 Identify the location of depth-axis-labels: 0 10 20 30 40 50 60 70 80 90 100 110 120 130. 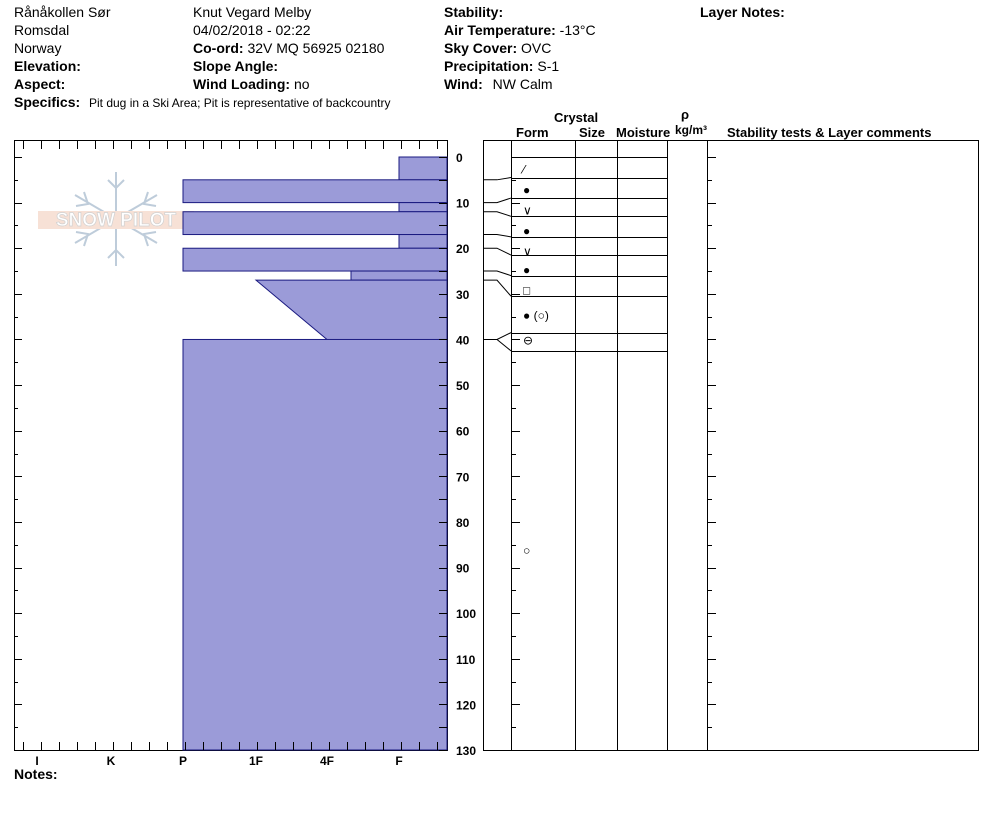
(466, 454).